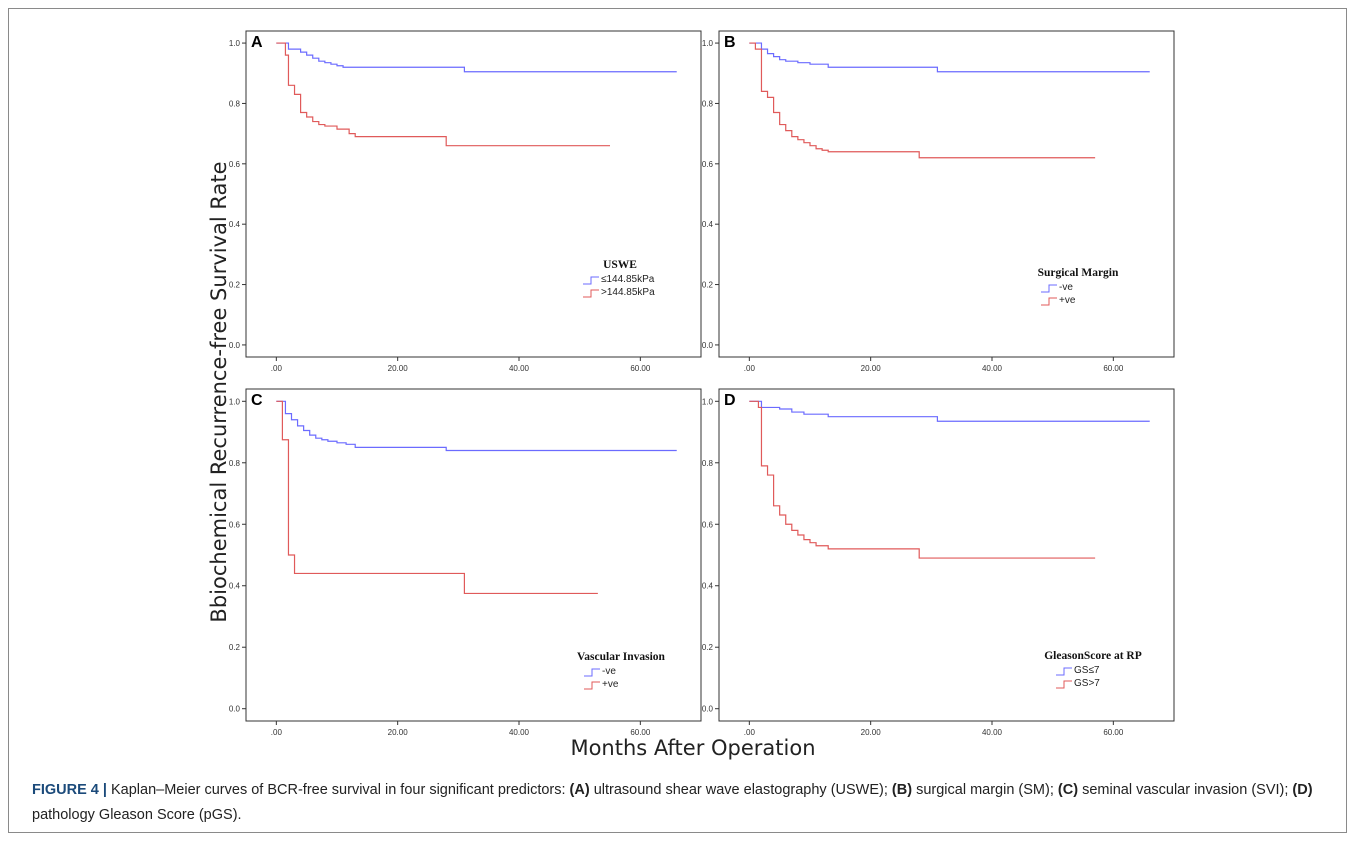 The height and width of the screenshot is (841, 1357). Describe the element at coordinates (620, 265) in the screenshot. I see `legend-title: USWE` at that location.